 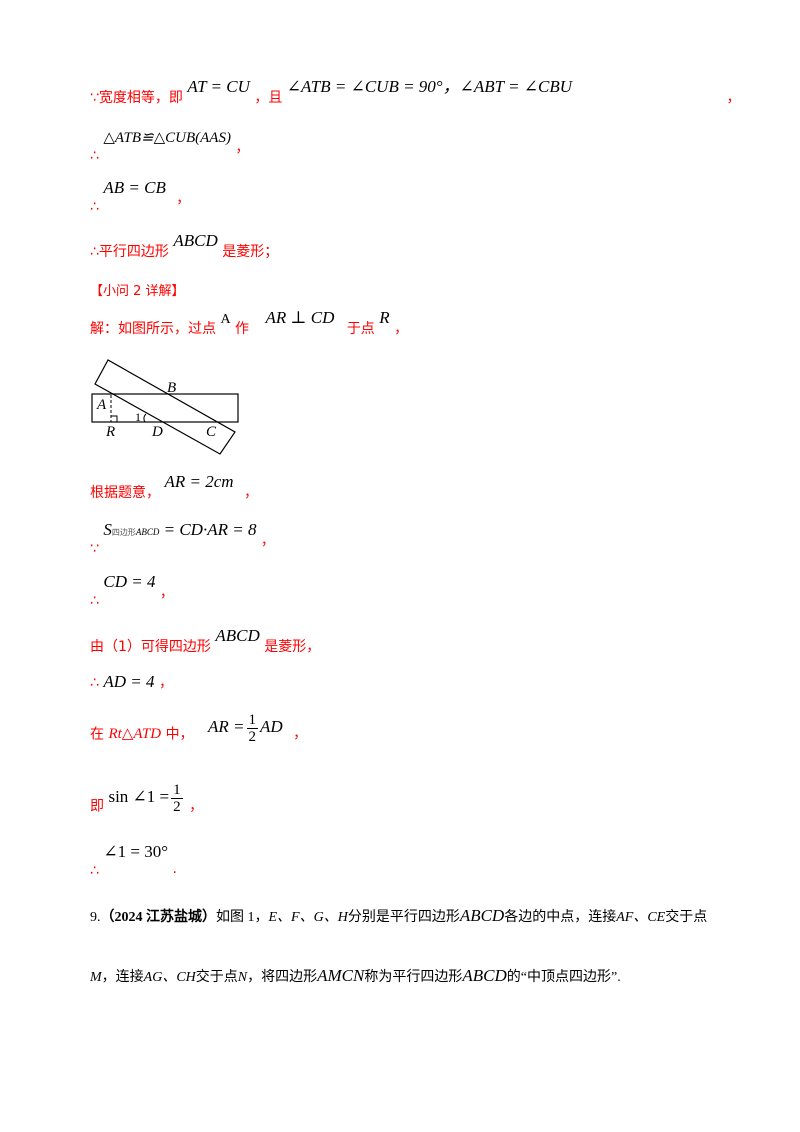 I want to click on math-cd-eq-4: CD = 4, so click(x=129, y=581).